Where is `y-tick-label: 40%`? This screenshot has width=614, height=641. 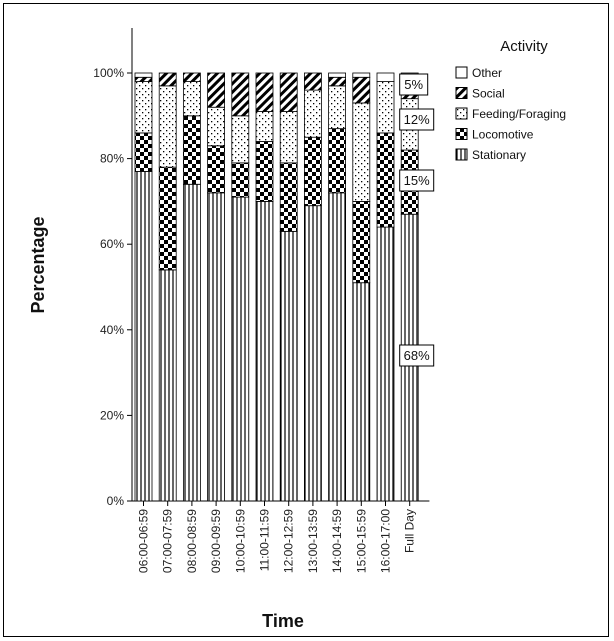
y-tick-label: 40% is located at coordinates (112, 330).